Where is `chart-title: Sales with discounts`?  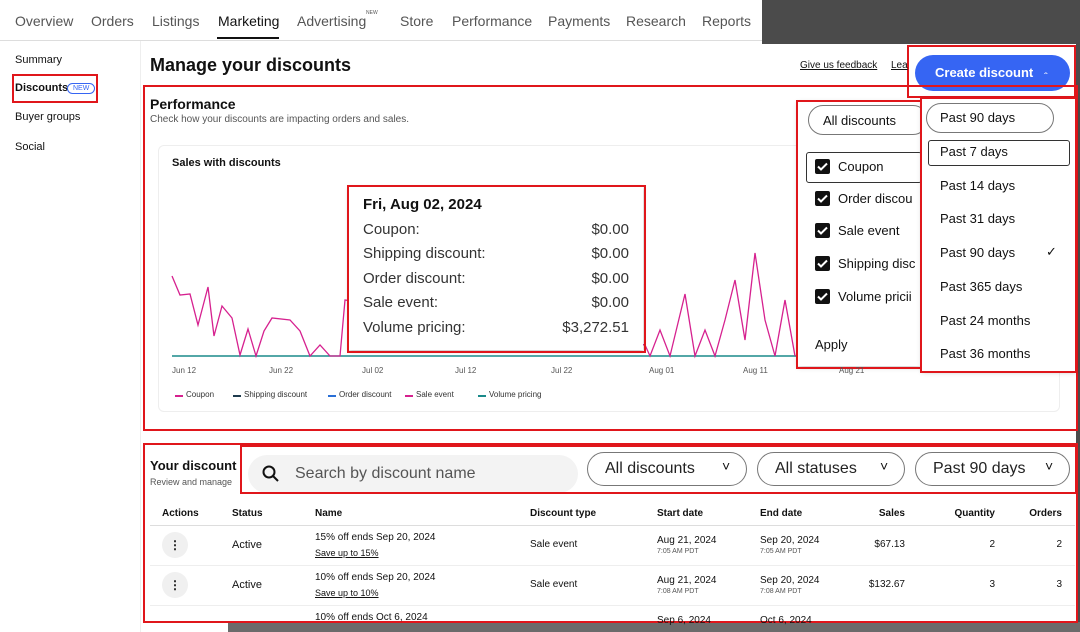 chart-title: Sales with discounts is located at coordinates (226, 163).